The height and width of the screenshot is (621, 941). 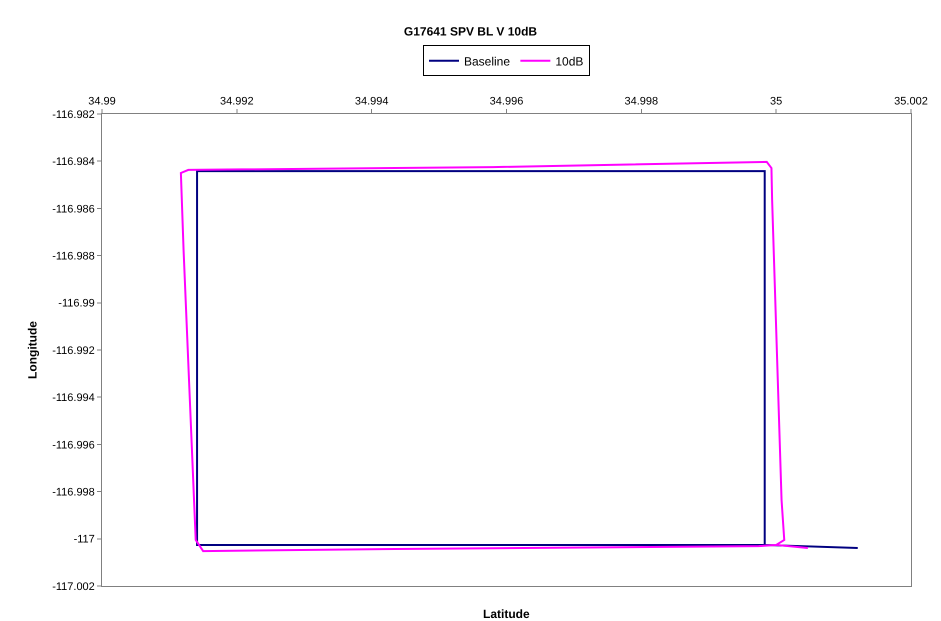 What do you see at coordinates (73, 398) in the screenshot?
I see `y-tick-label: -116.994` at bounding box center [73, 398].